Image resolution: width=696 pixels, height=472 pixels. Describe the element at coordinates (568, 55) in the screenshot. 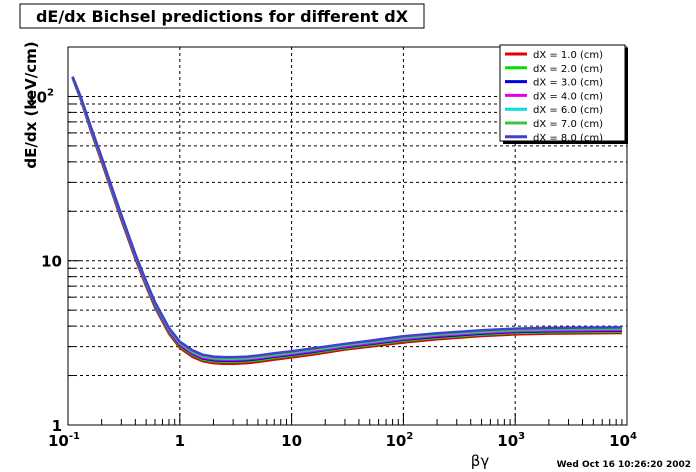

I see `legend-label: dX = 1.0 (cm)` at that location.